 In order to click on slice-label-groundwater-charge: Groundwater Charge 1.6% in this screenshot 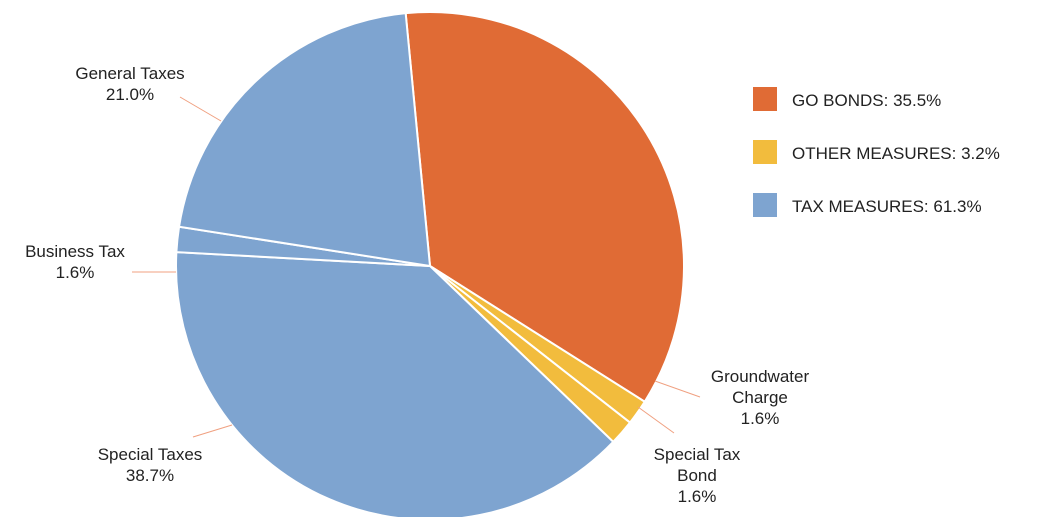, I will do `click(760, 397)`.